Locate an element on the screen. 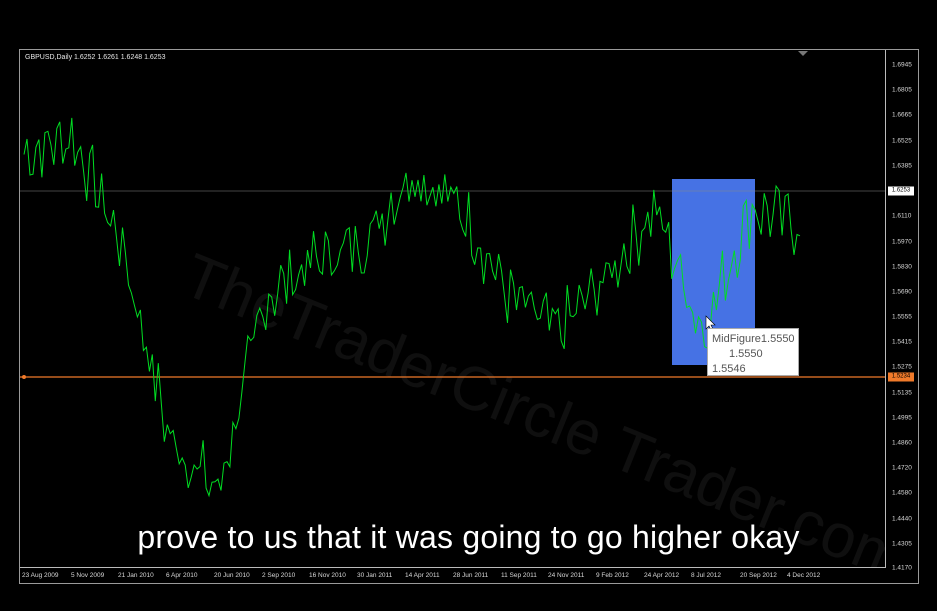 The width and height of the screenshot is (937, 611). x-tick-label: 6 Apr 2010 is located at coordinates (182, 575).